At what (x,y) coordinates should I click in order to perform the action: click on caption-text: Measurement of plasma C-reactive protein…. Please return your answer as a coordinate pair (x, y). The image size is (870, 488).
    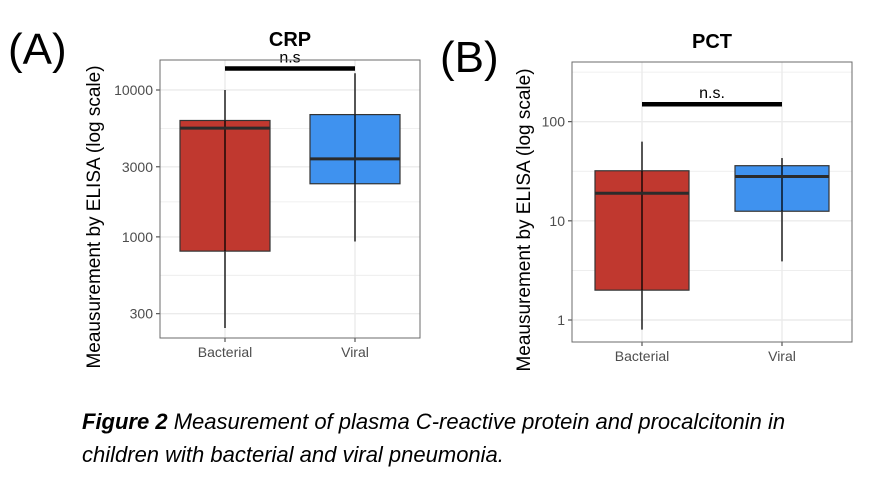
    Looking at the image, I should click on (434, 438).